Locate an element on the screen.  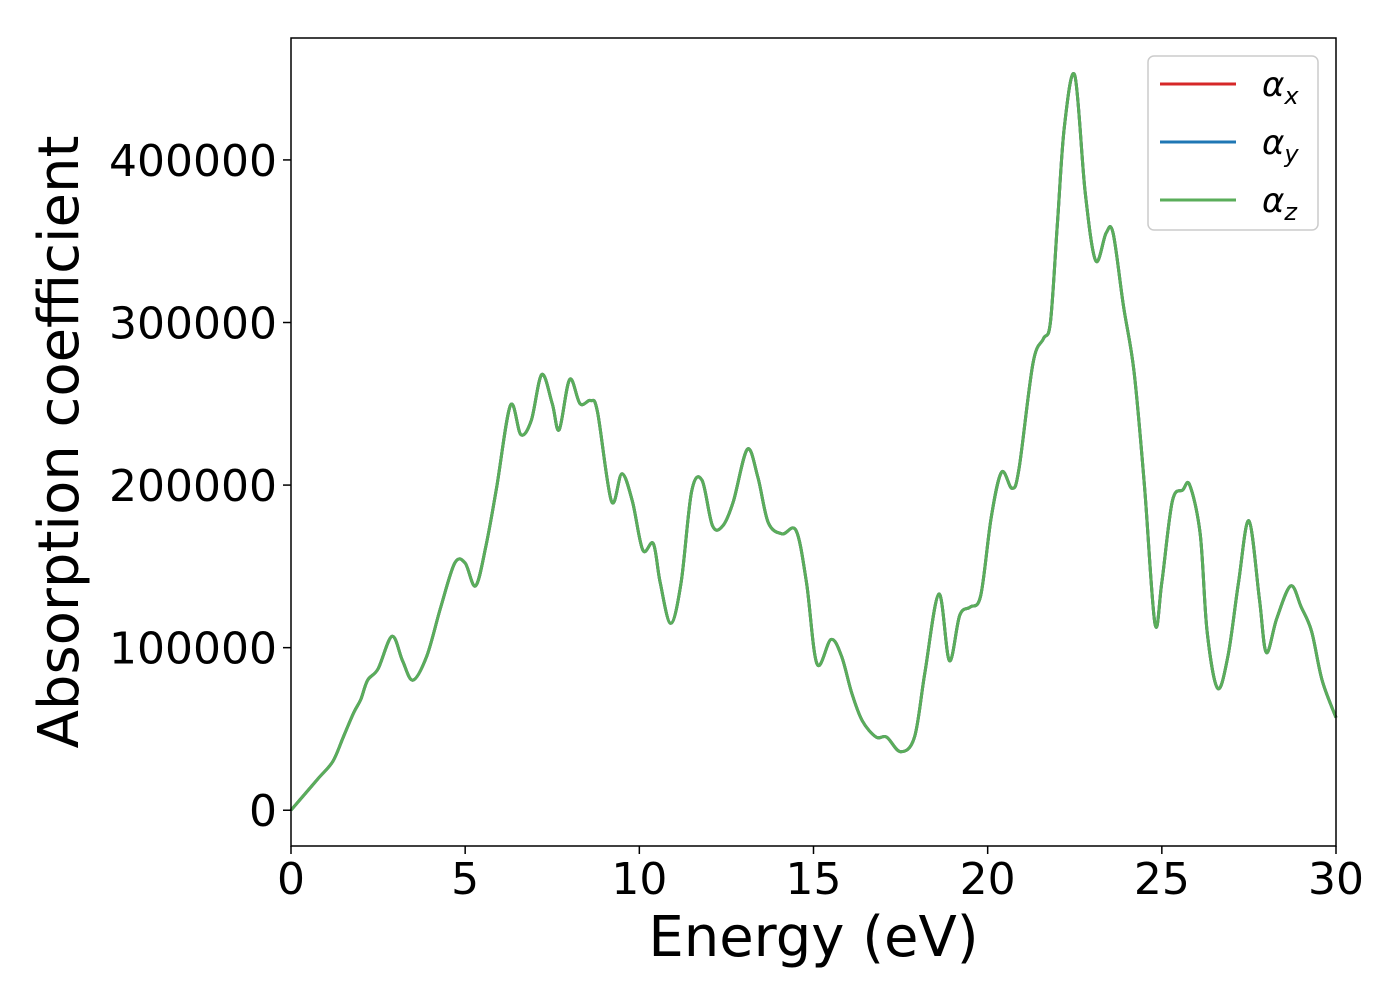
x-tick-label: 25 is located at coordinates (1162, 879).